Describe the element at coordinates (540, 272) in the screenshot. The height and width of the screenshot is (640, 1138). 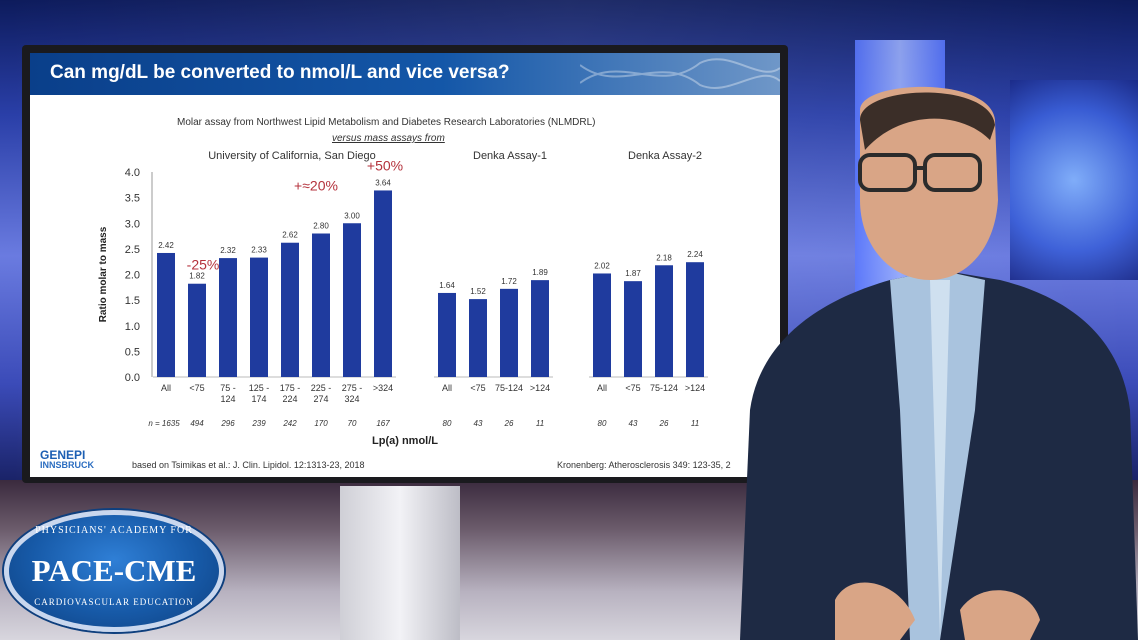
I see `bar-value-label: 1.89` at that location.